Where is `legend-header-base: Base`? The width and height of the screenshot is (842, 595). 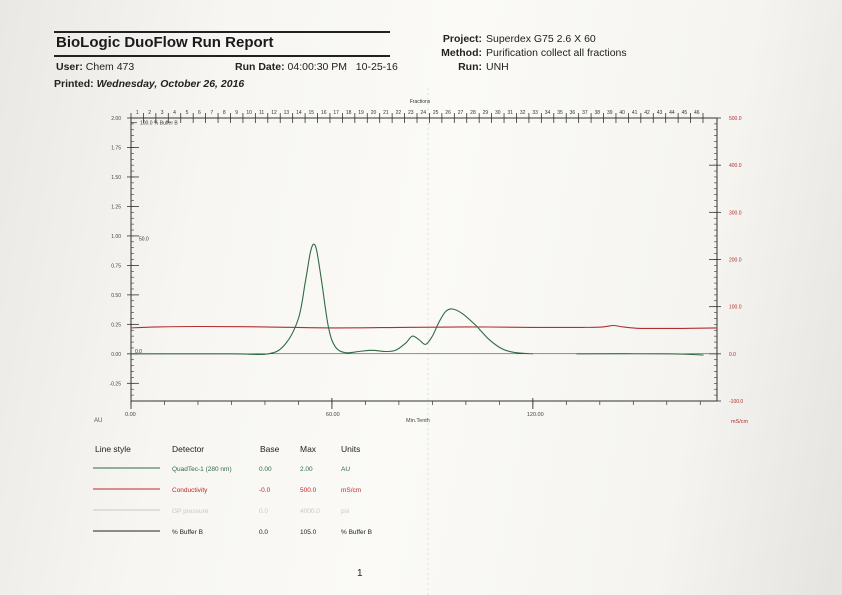 legend-header-base: Base is located at coordinates (270, 449).